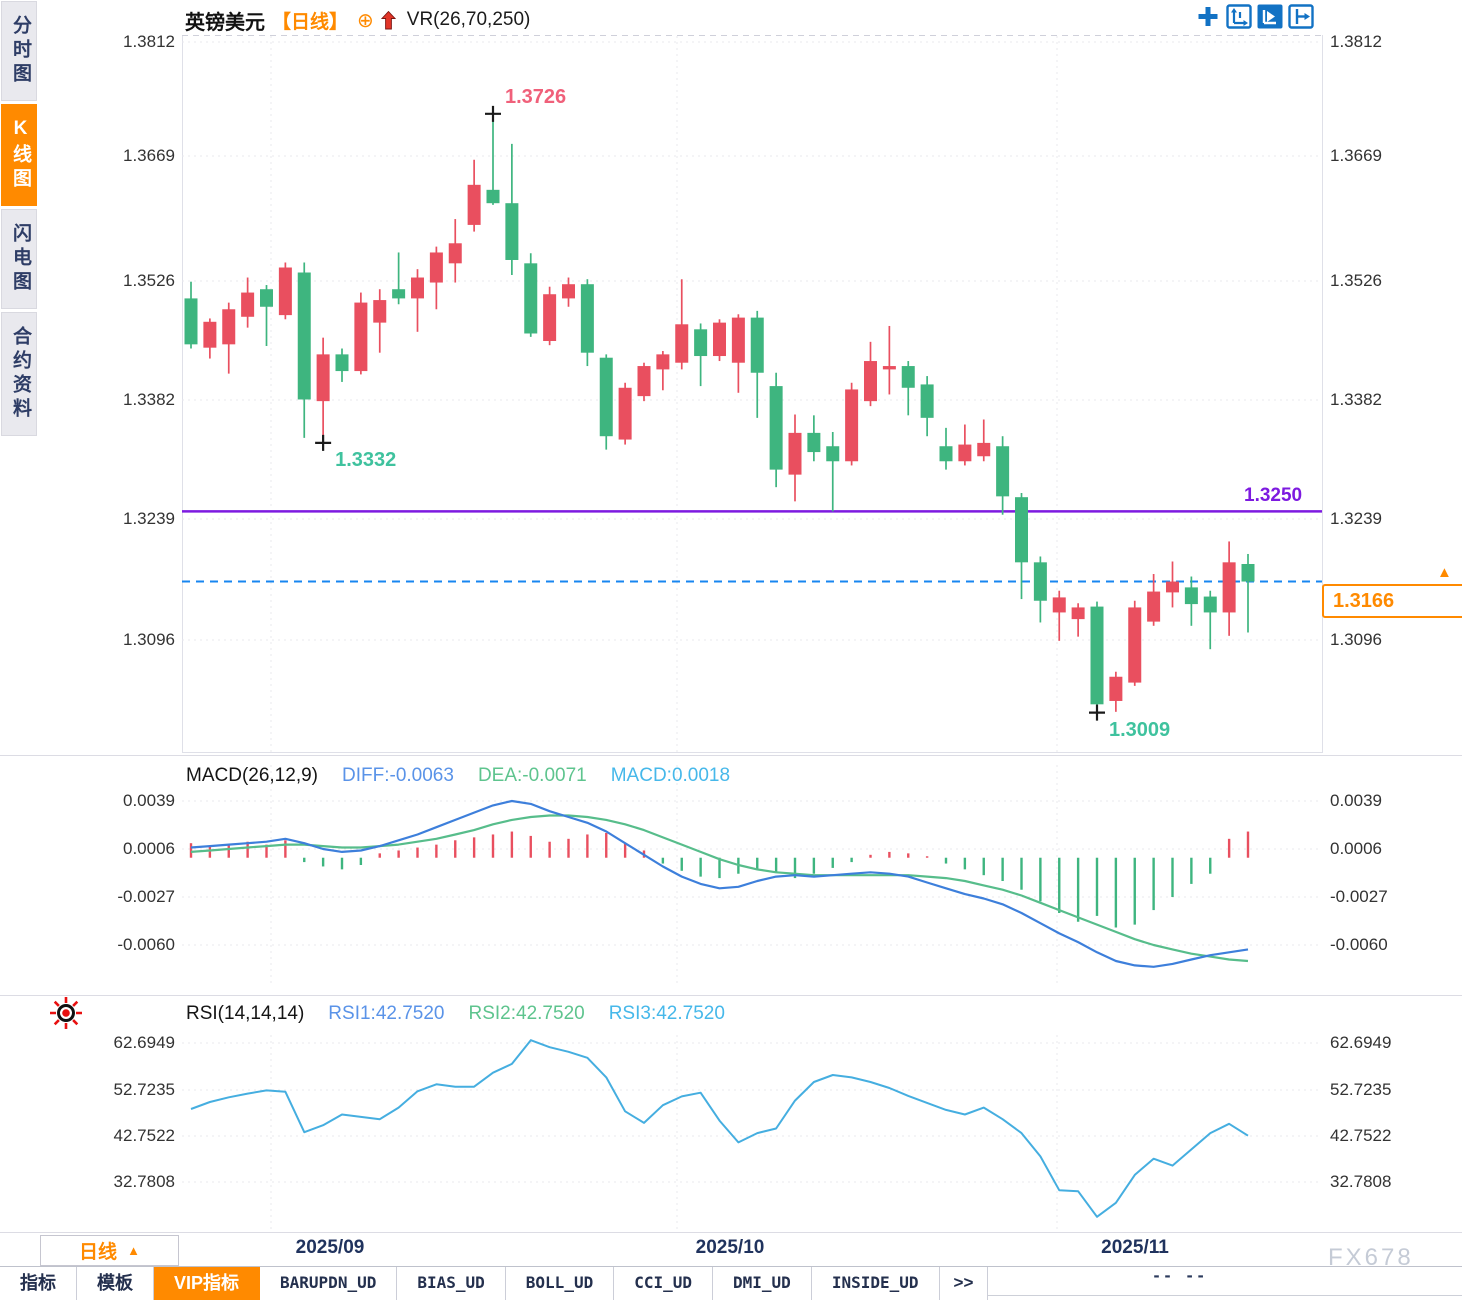  I want to click on period-label: 日线, so click(98, 1252).